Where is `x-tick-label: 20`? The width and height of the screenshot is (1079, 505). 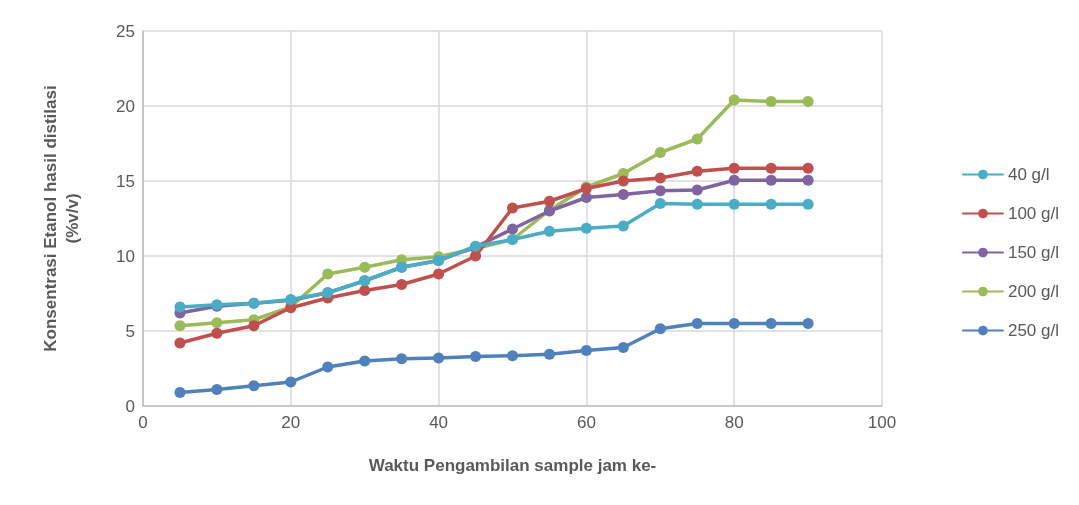 x-tick-label: 20 is located at coordinates (291, 422).